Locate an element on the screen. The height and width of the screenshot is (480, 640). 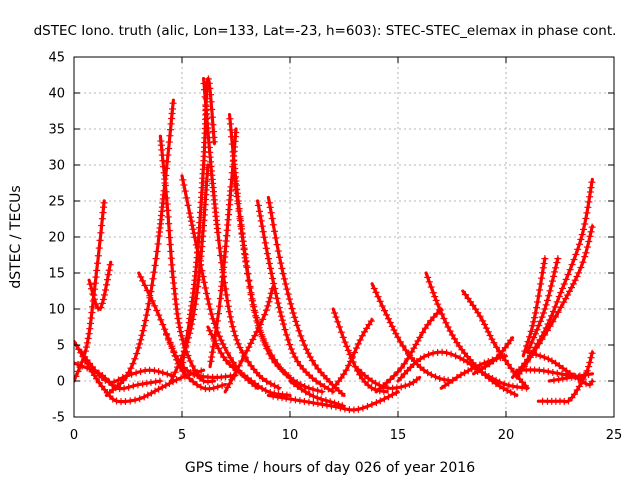
y-axis-label: dSTEC / TECUs is located at coordinates (16, 236).